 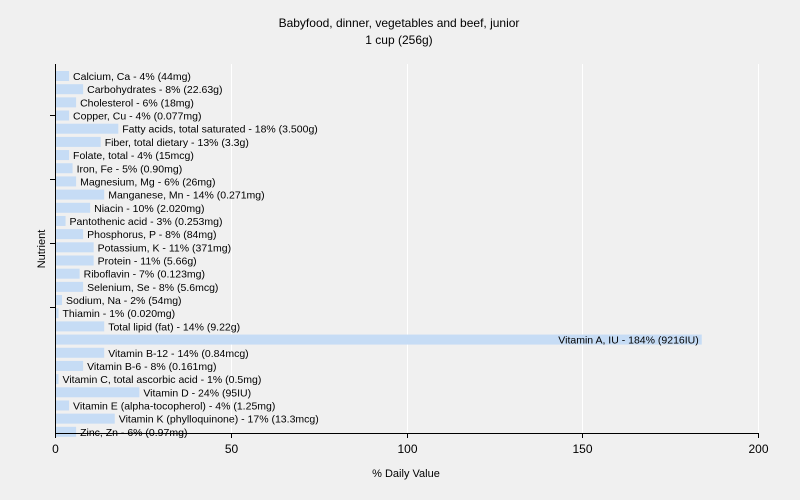 What do you see at coordinates (144, 275) in the screenshot?
I see `bar-label: Riboflavin - 7% (0.123mg)` at bounding box center [144, 275].